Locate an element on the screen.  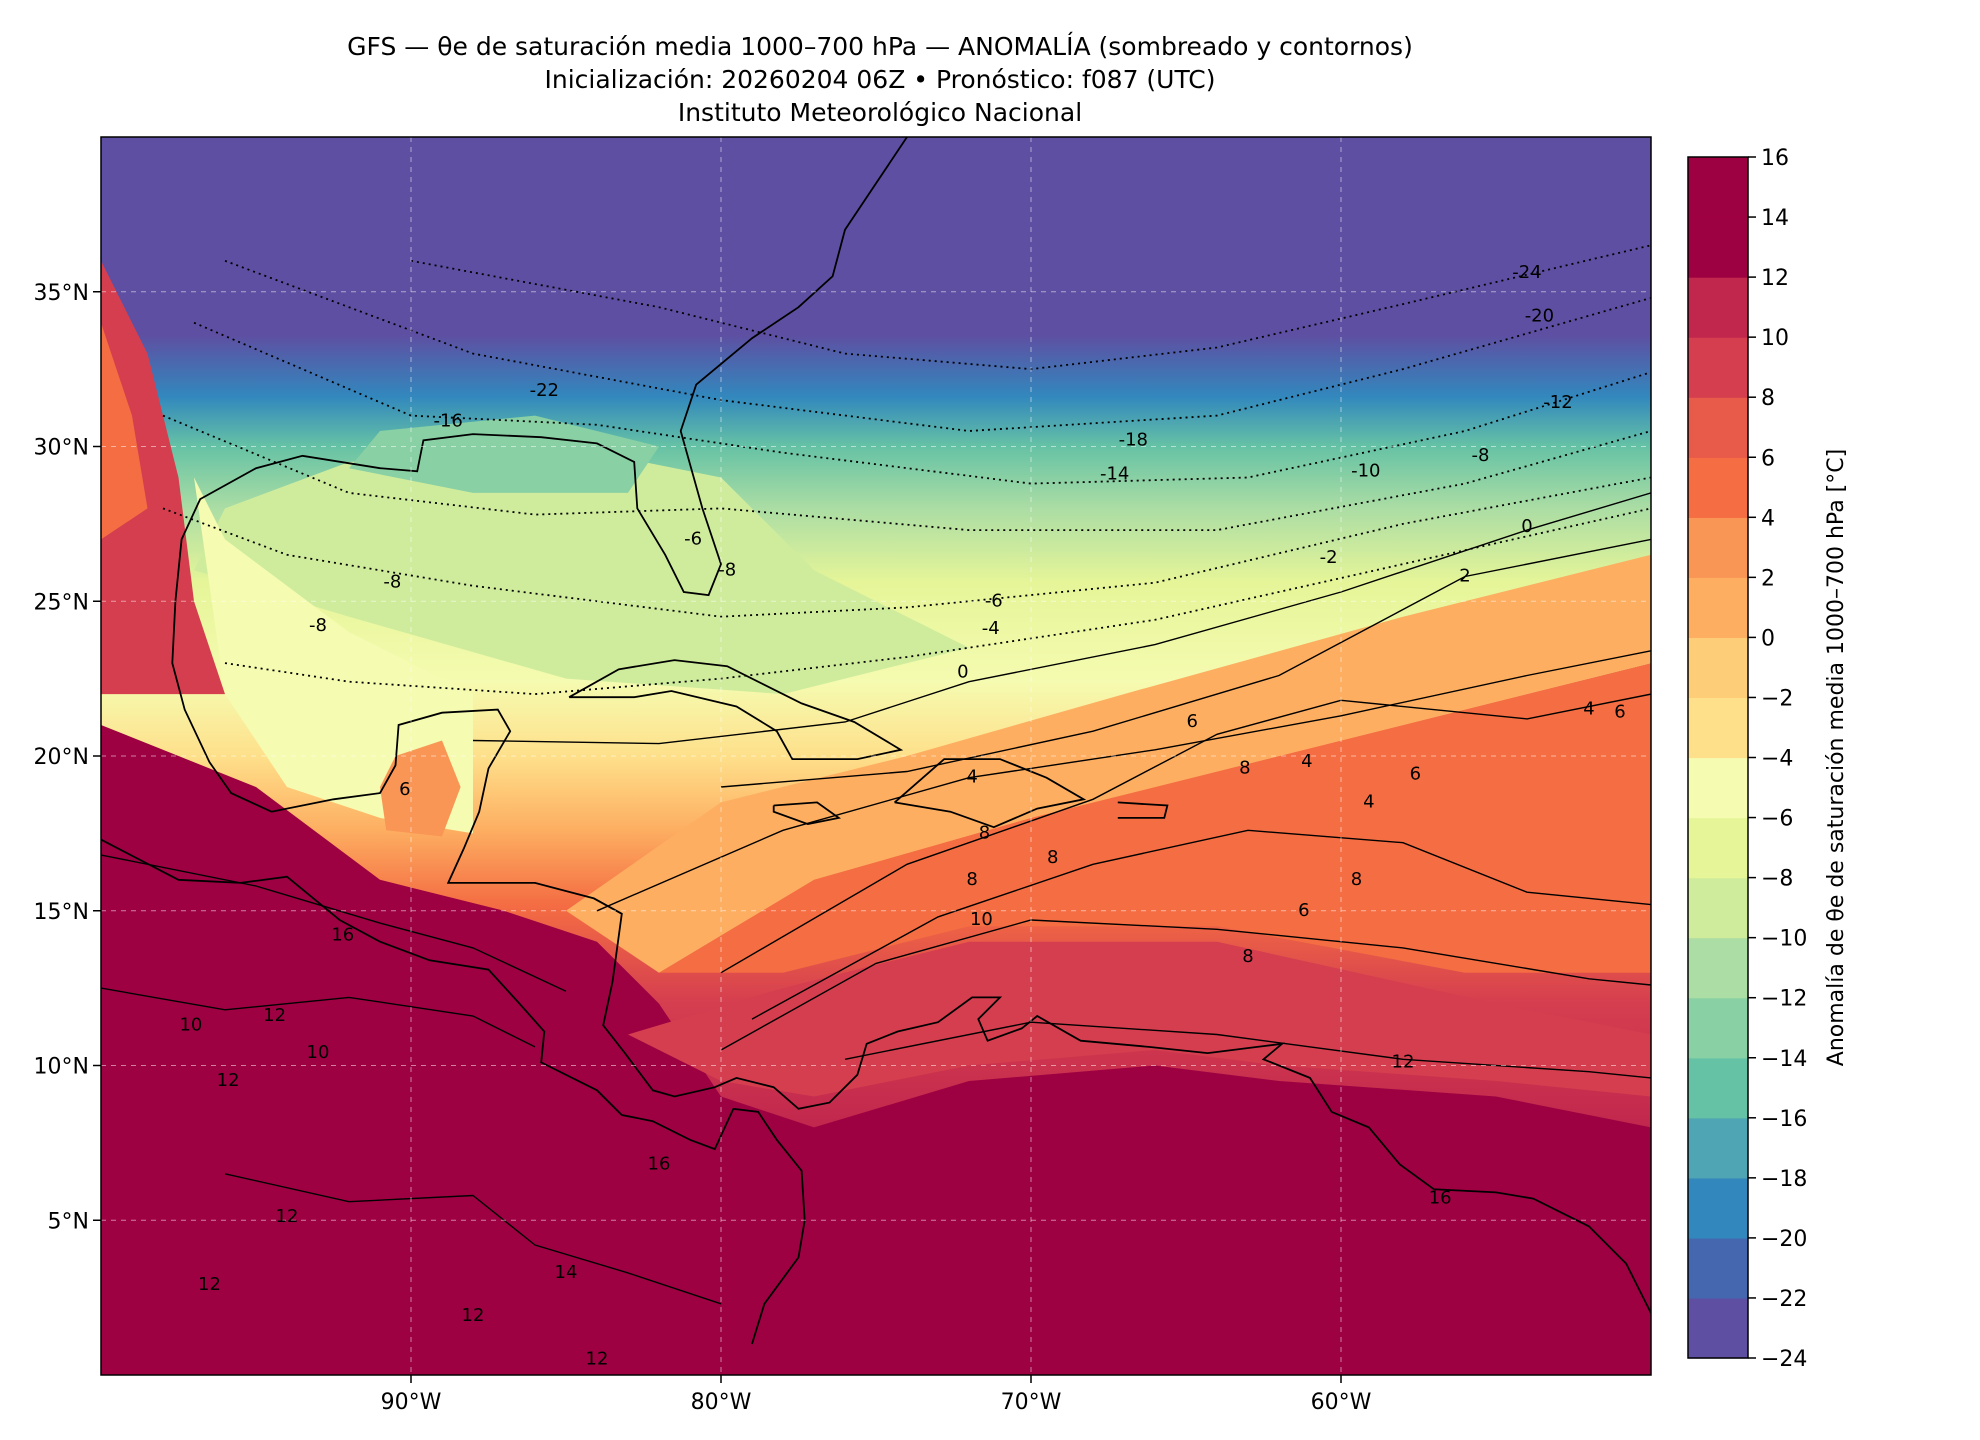
coast-puerto-rico is located at coordinates (1143, 810).